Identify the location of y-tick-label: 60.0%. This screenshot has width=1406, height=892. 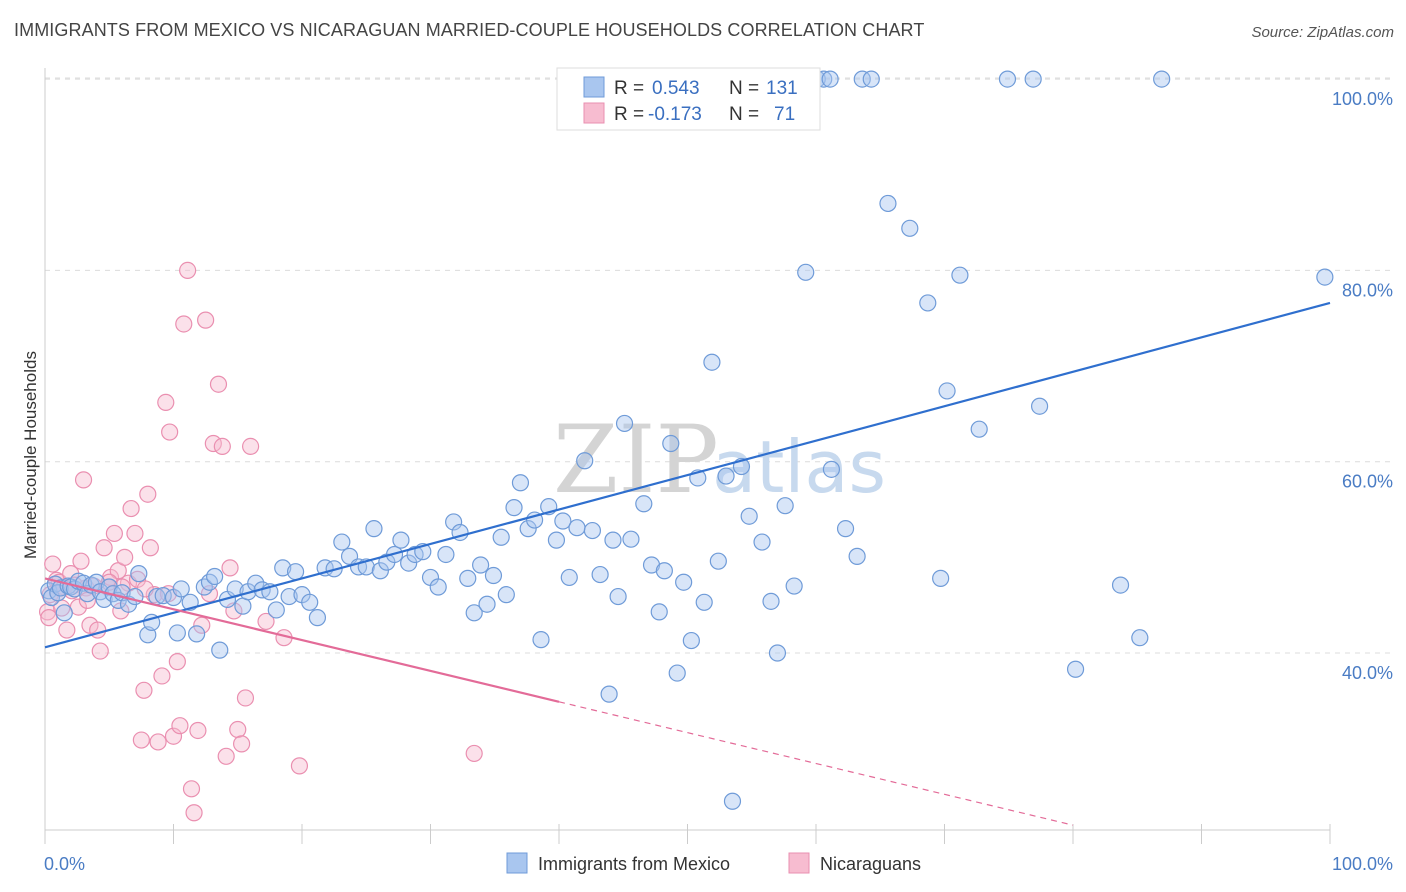
(1367, 482).